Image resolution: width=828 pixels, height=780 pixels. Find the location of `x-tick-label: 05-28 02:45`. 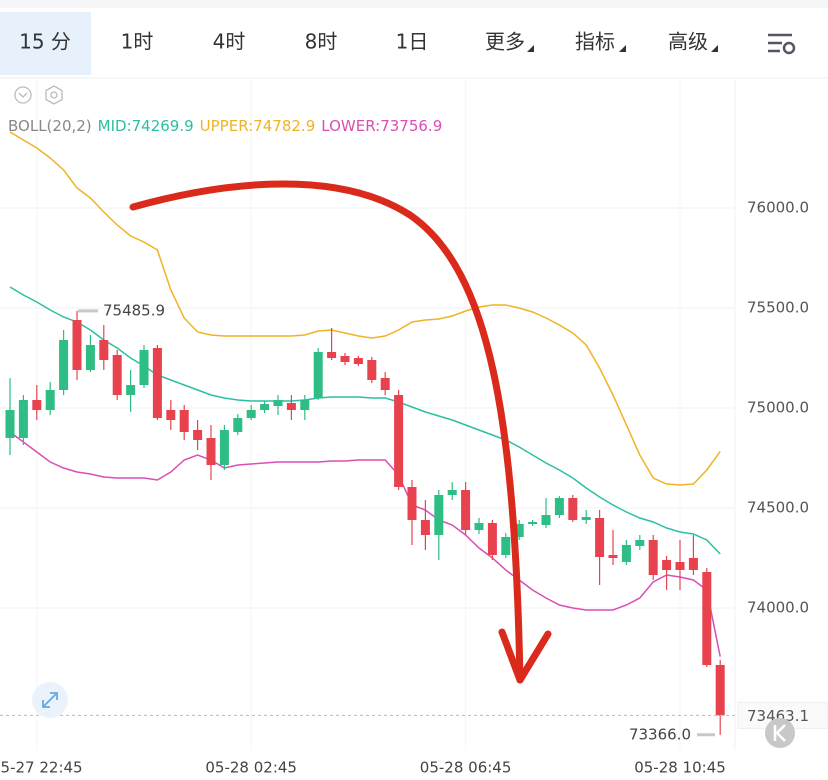

x-tick-label: 05-28 02:45 is located at coordinates (251, 768).